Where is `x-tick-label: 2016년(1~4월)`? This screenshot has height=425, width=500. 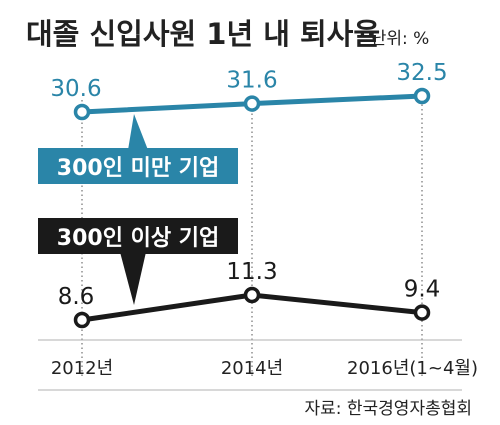
x-tick-label: 2016년(1~4월) is located at coordinates (412, 368).